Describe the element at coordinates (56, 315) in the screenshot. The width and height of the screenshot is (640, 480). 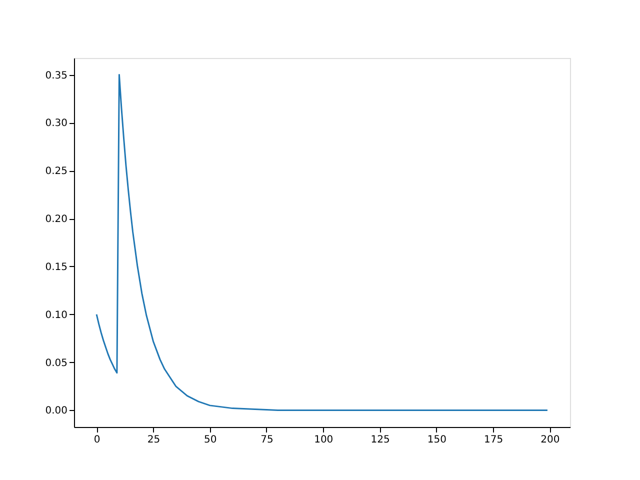
I see `y-tick-label: 0.10` at that location.